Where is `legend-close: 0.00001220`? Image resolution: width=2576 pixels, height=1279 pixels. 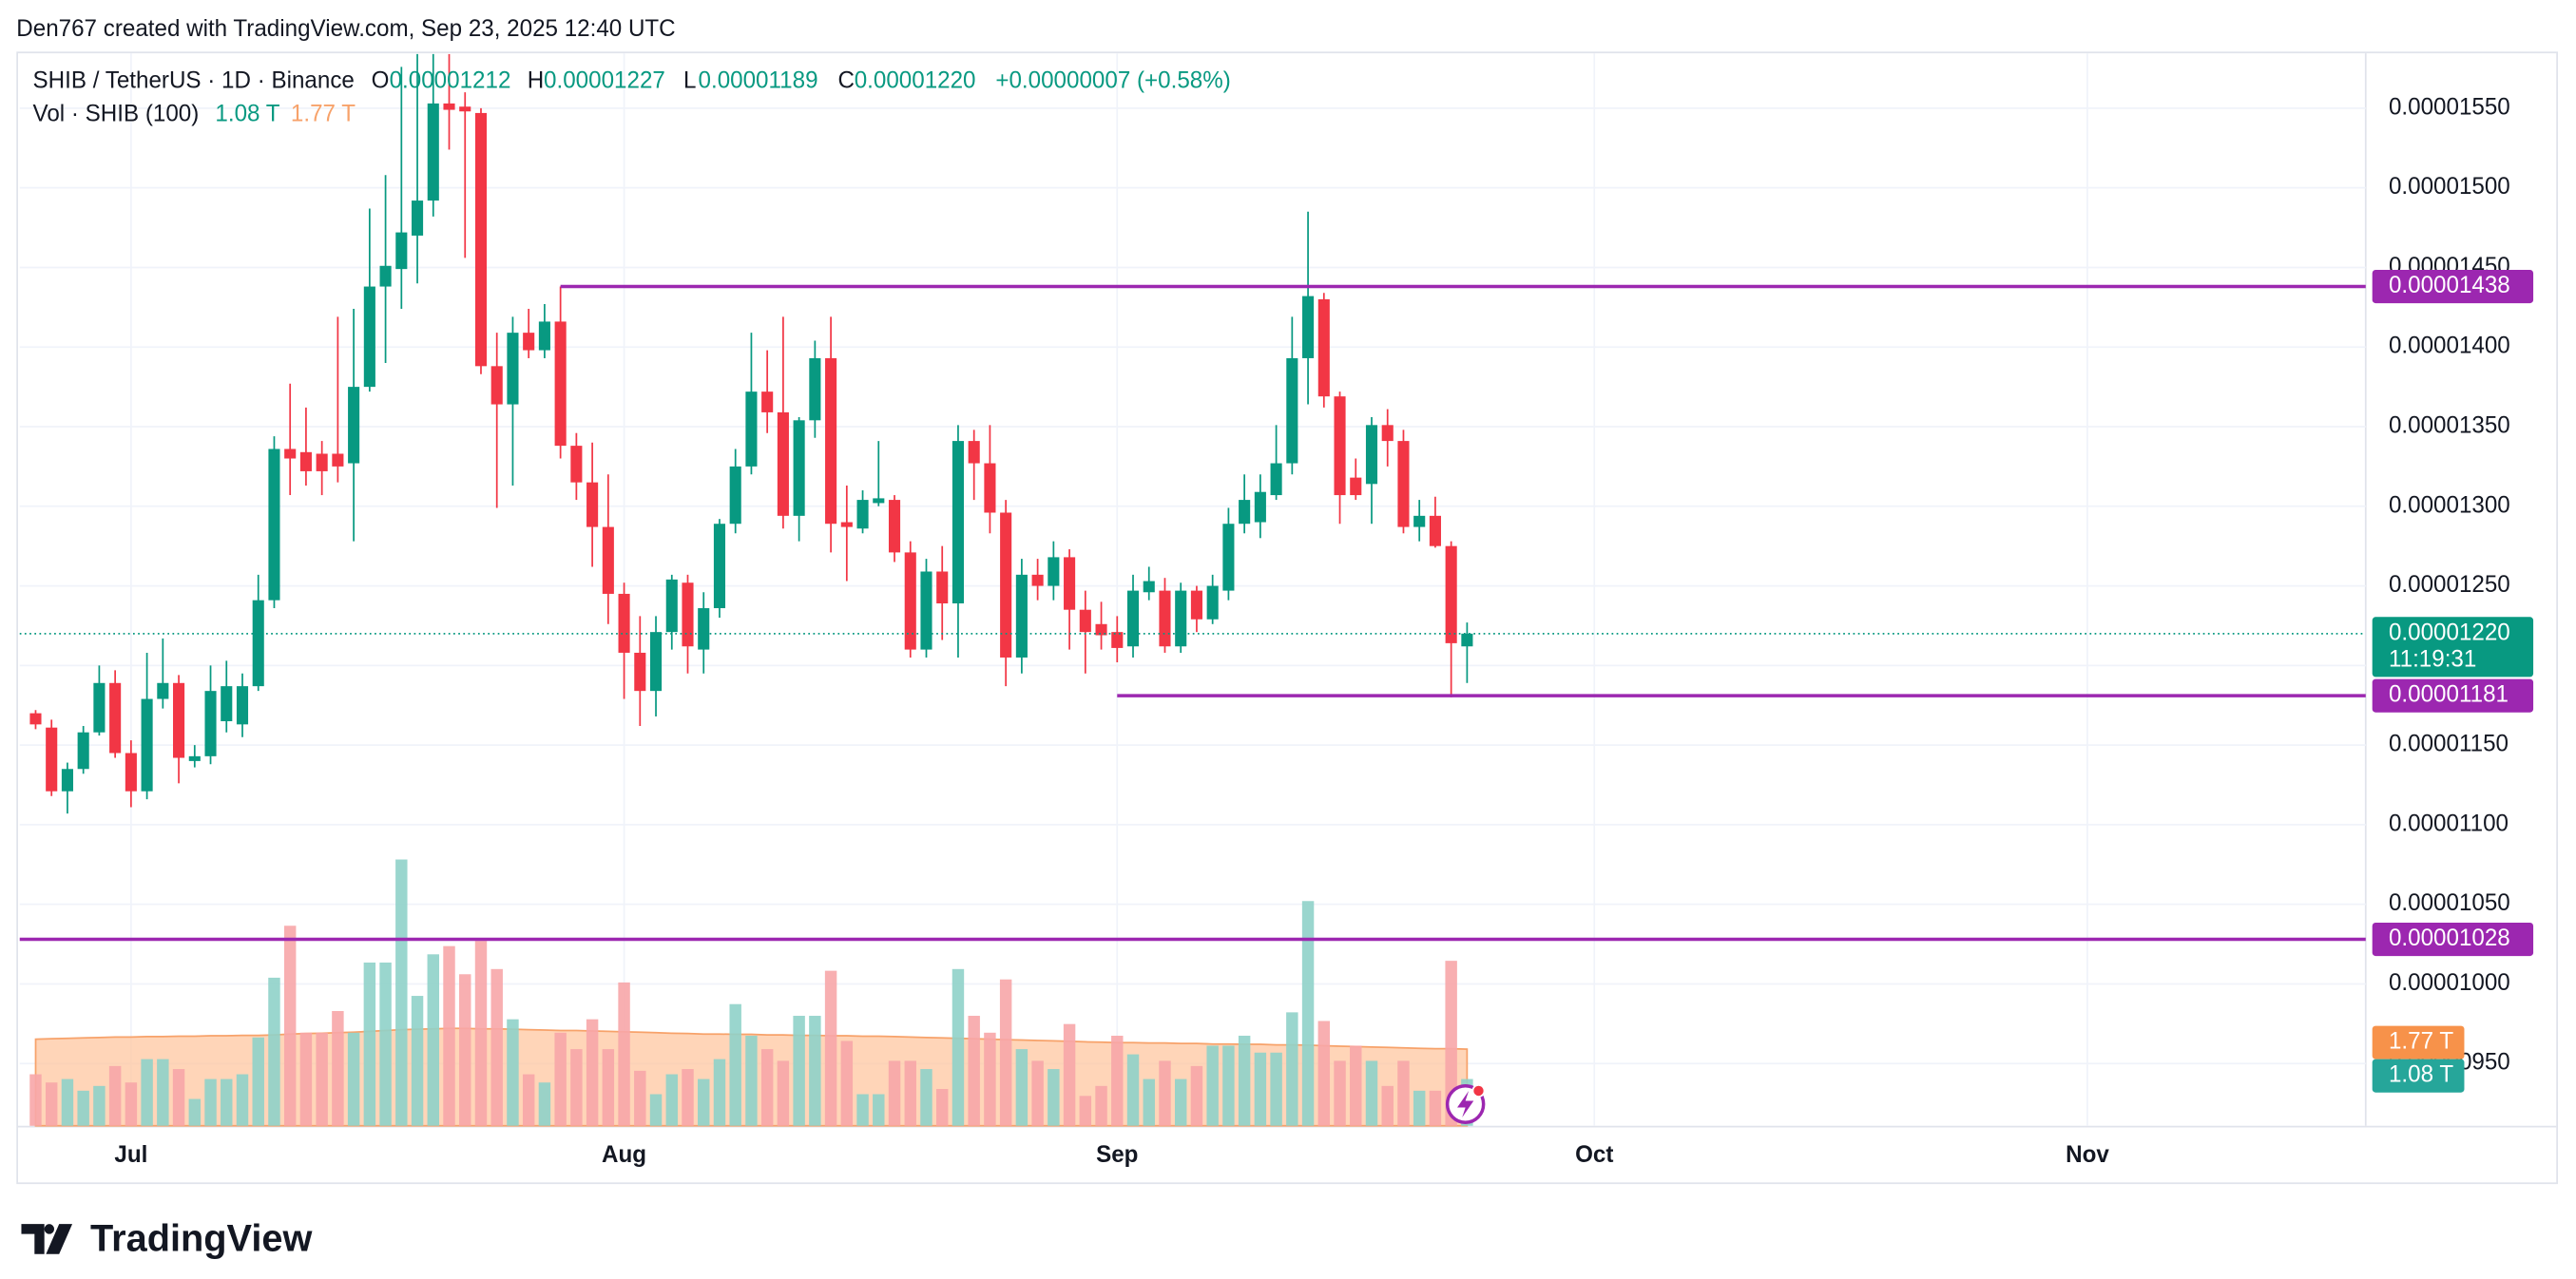
legend-close: 0.00001220 is located at coordinates (915, 80).